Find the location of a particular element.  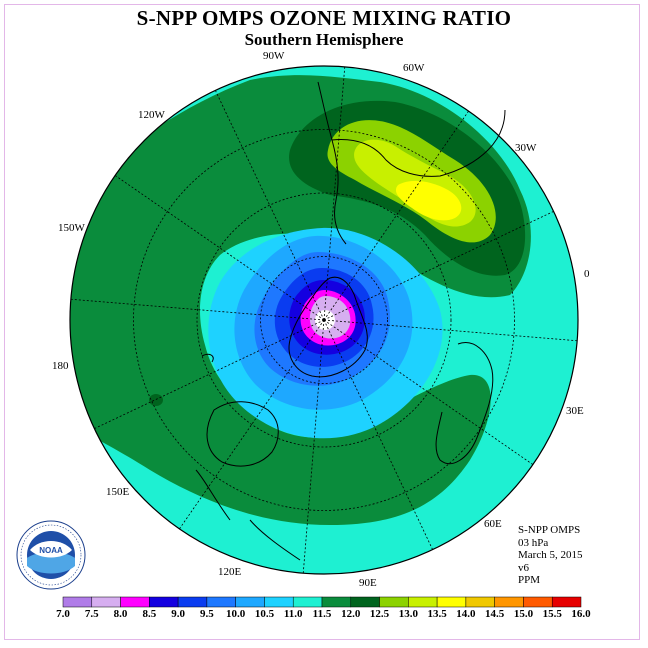

coast-africa is located at coordinates (464, 403).